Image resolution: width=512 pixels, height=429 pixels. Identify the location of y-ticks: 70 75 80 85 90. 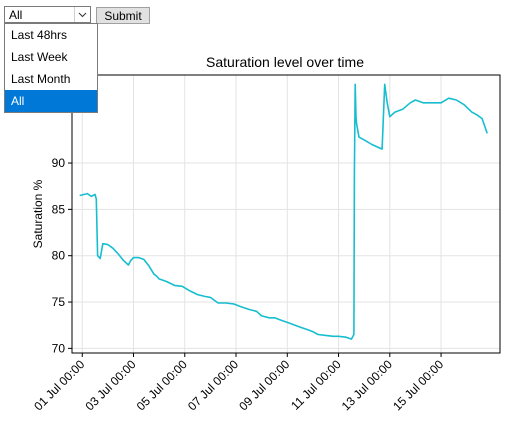
(62, 255).